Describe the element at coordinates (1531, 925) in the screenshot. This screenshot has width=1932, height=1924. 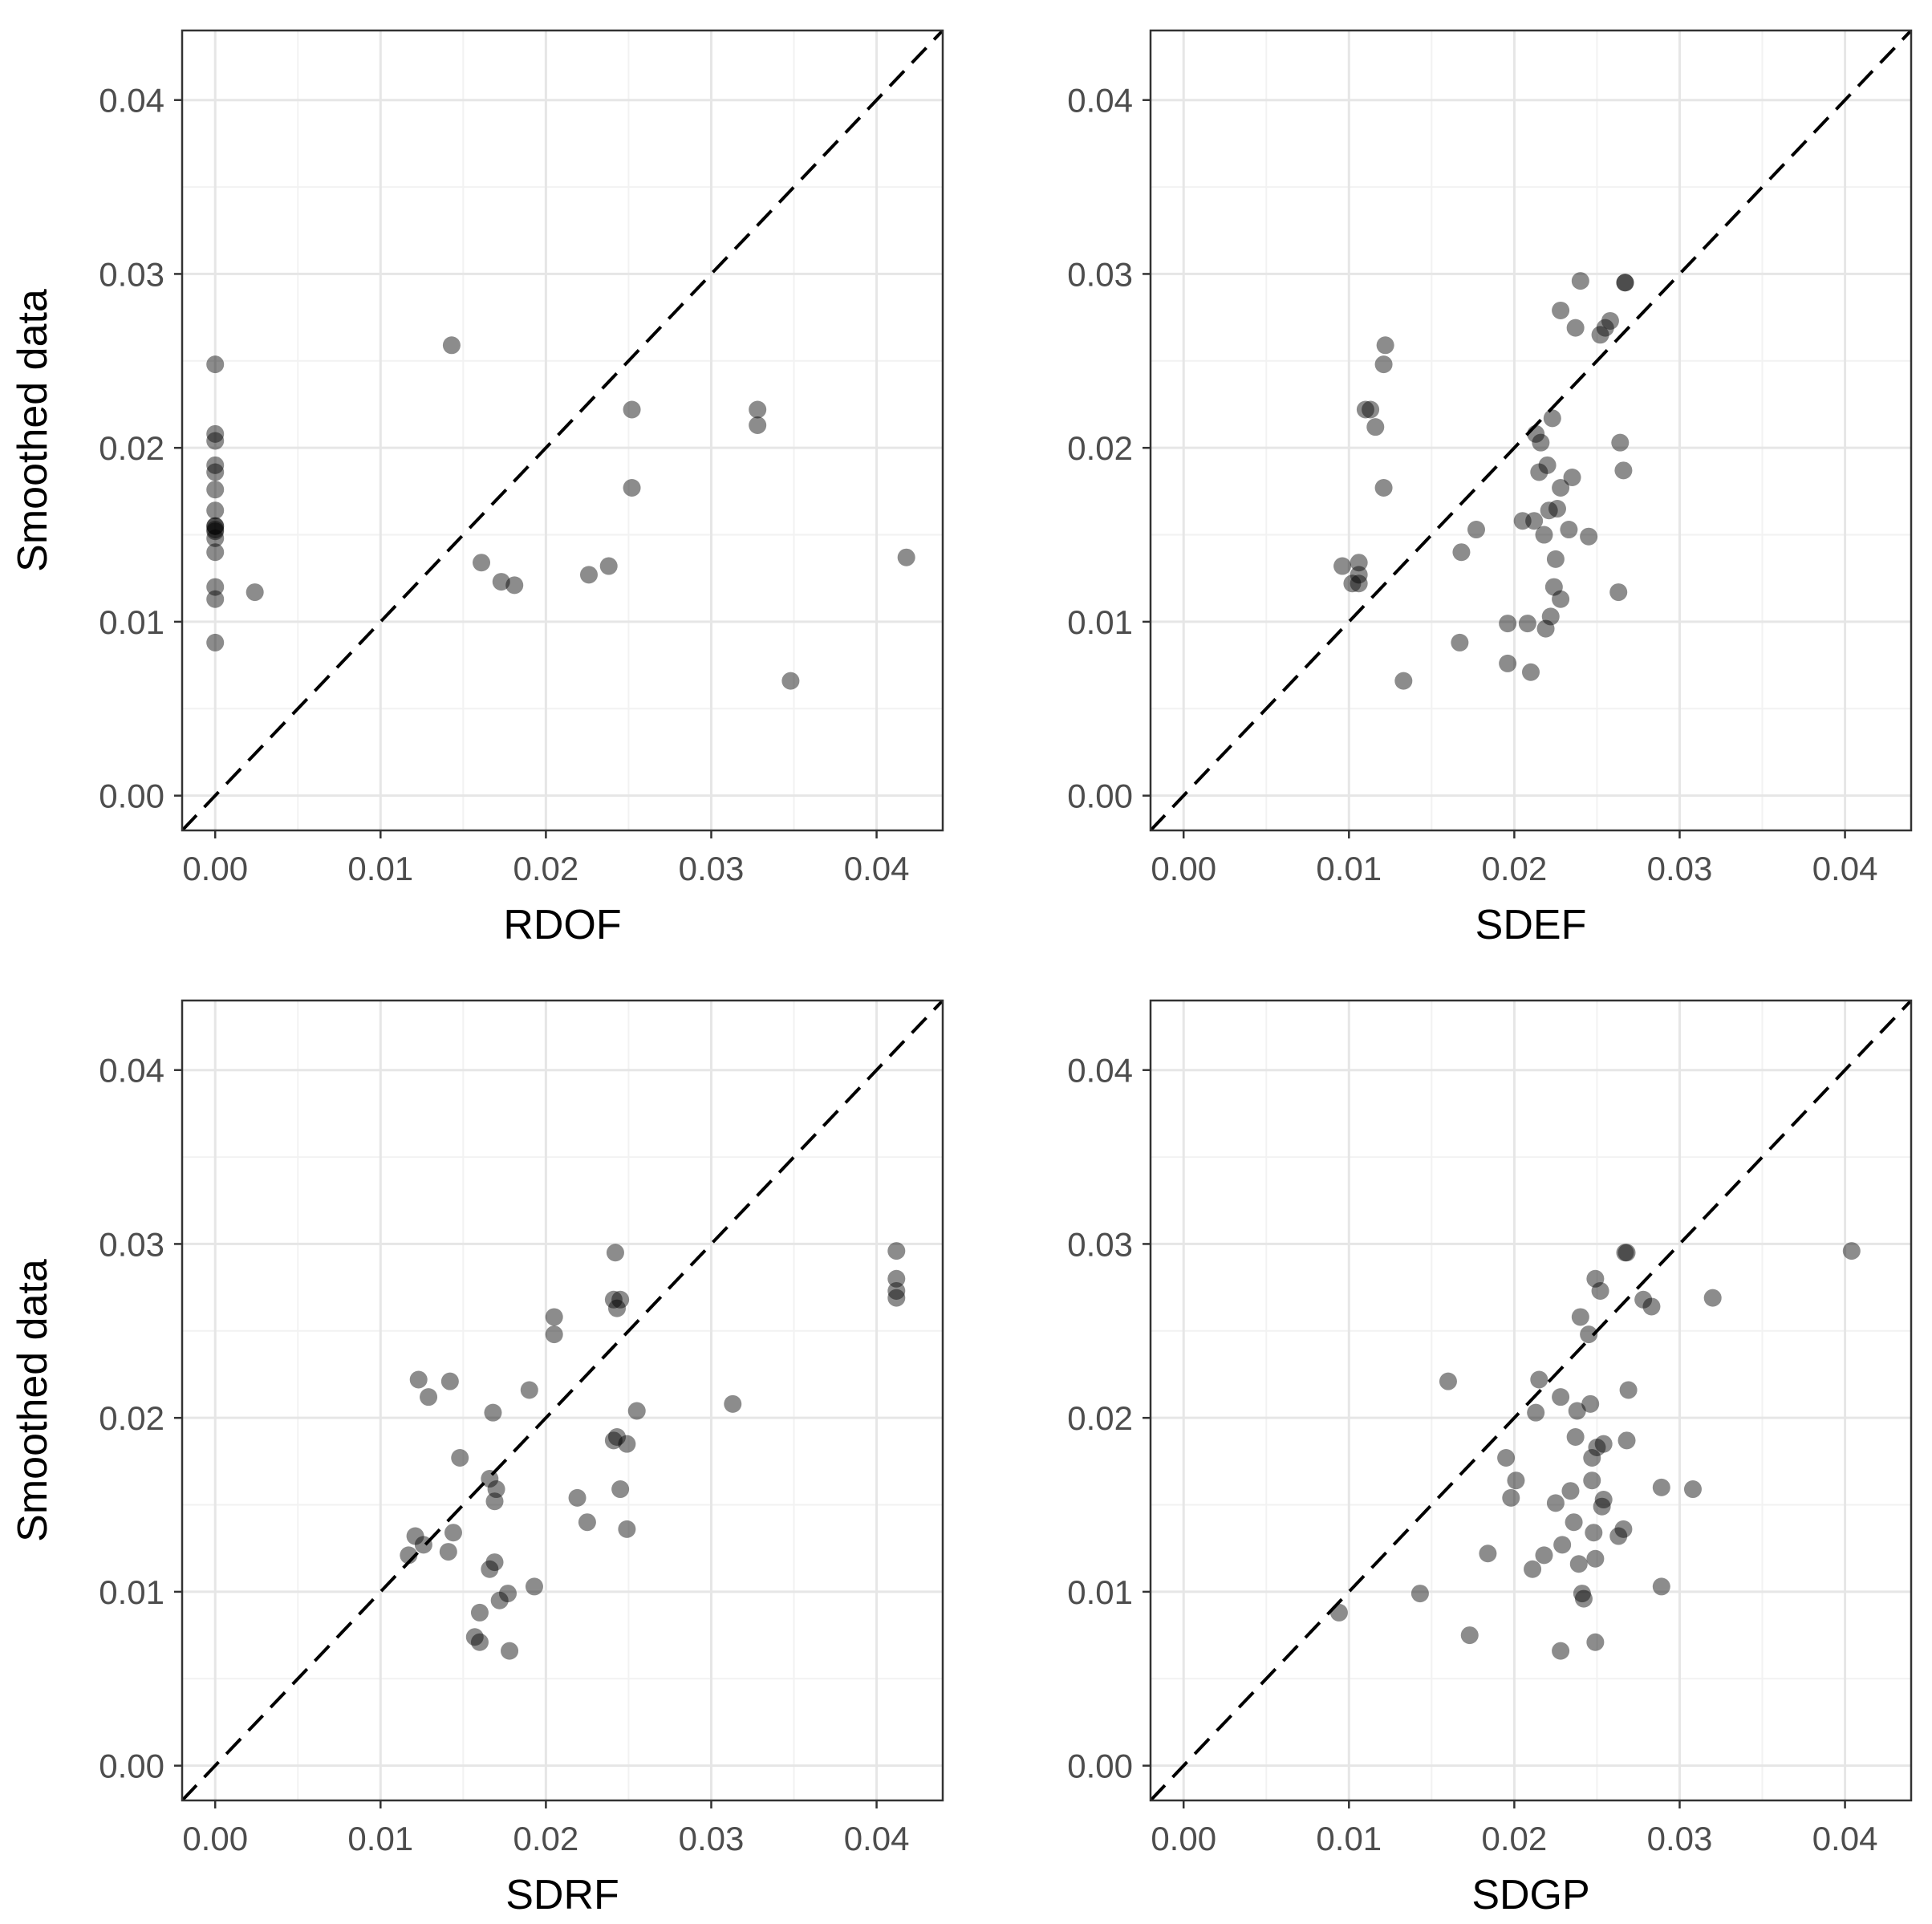
I see `x-axis-title: SDEF` at that location.